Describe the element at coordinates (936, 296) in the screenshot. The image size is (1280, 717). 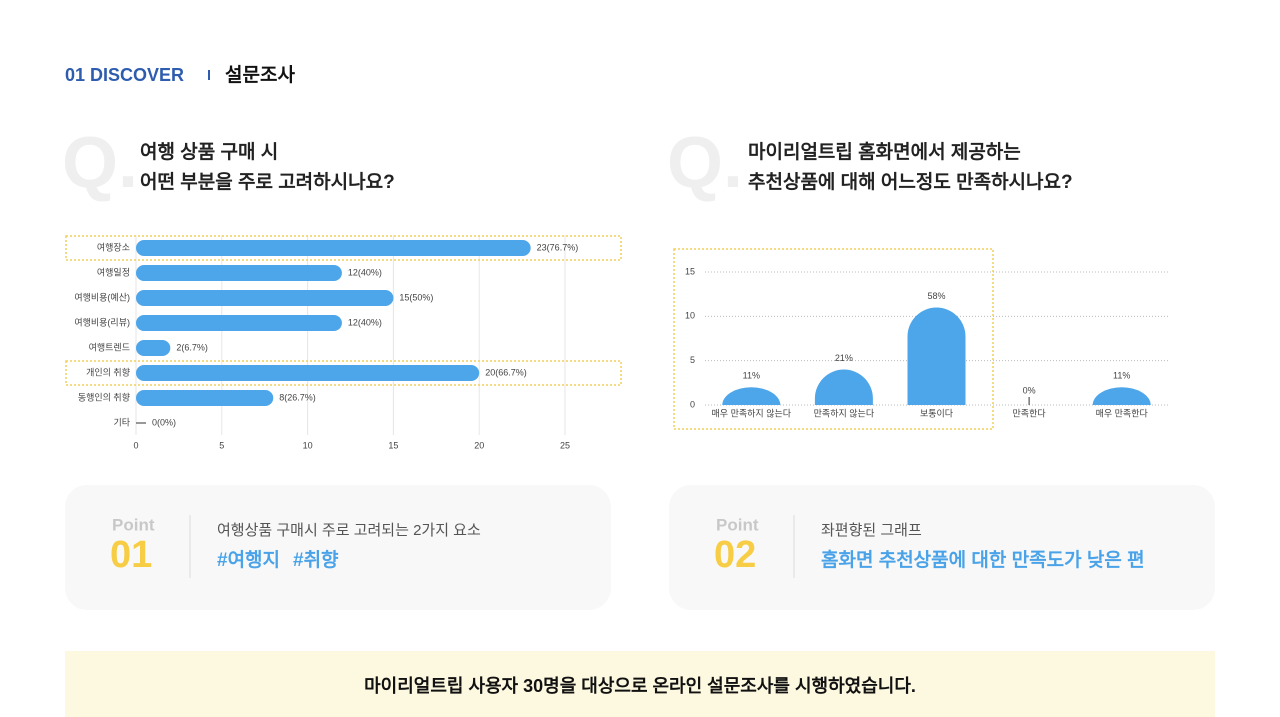
I see `value-label: 58%` at that location.